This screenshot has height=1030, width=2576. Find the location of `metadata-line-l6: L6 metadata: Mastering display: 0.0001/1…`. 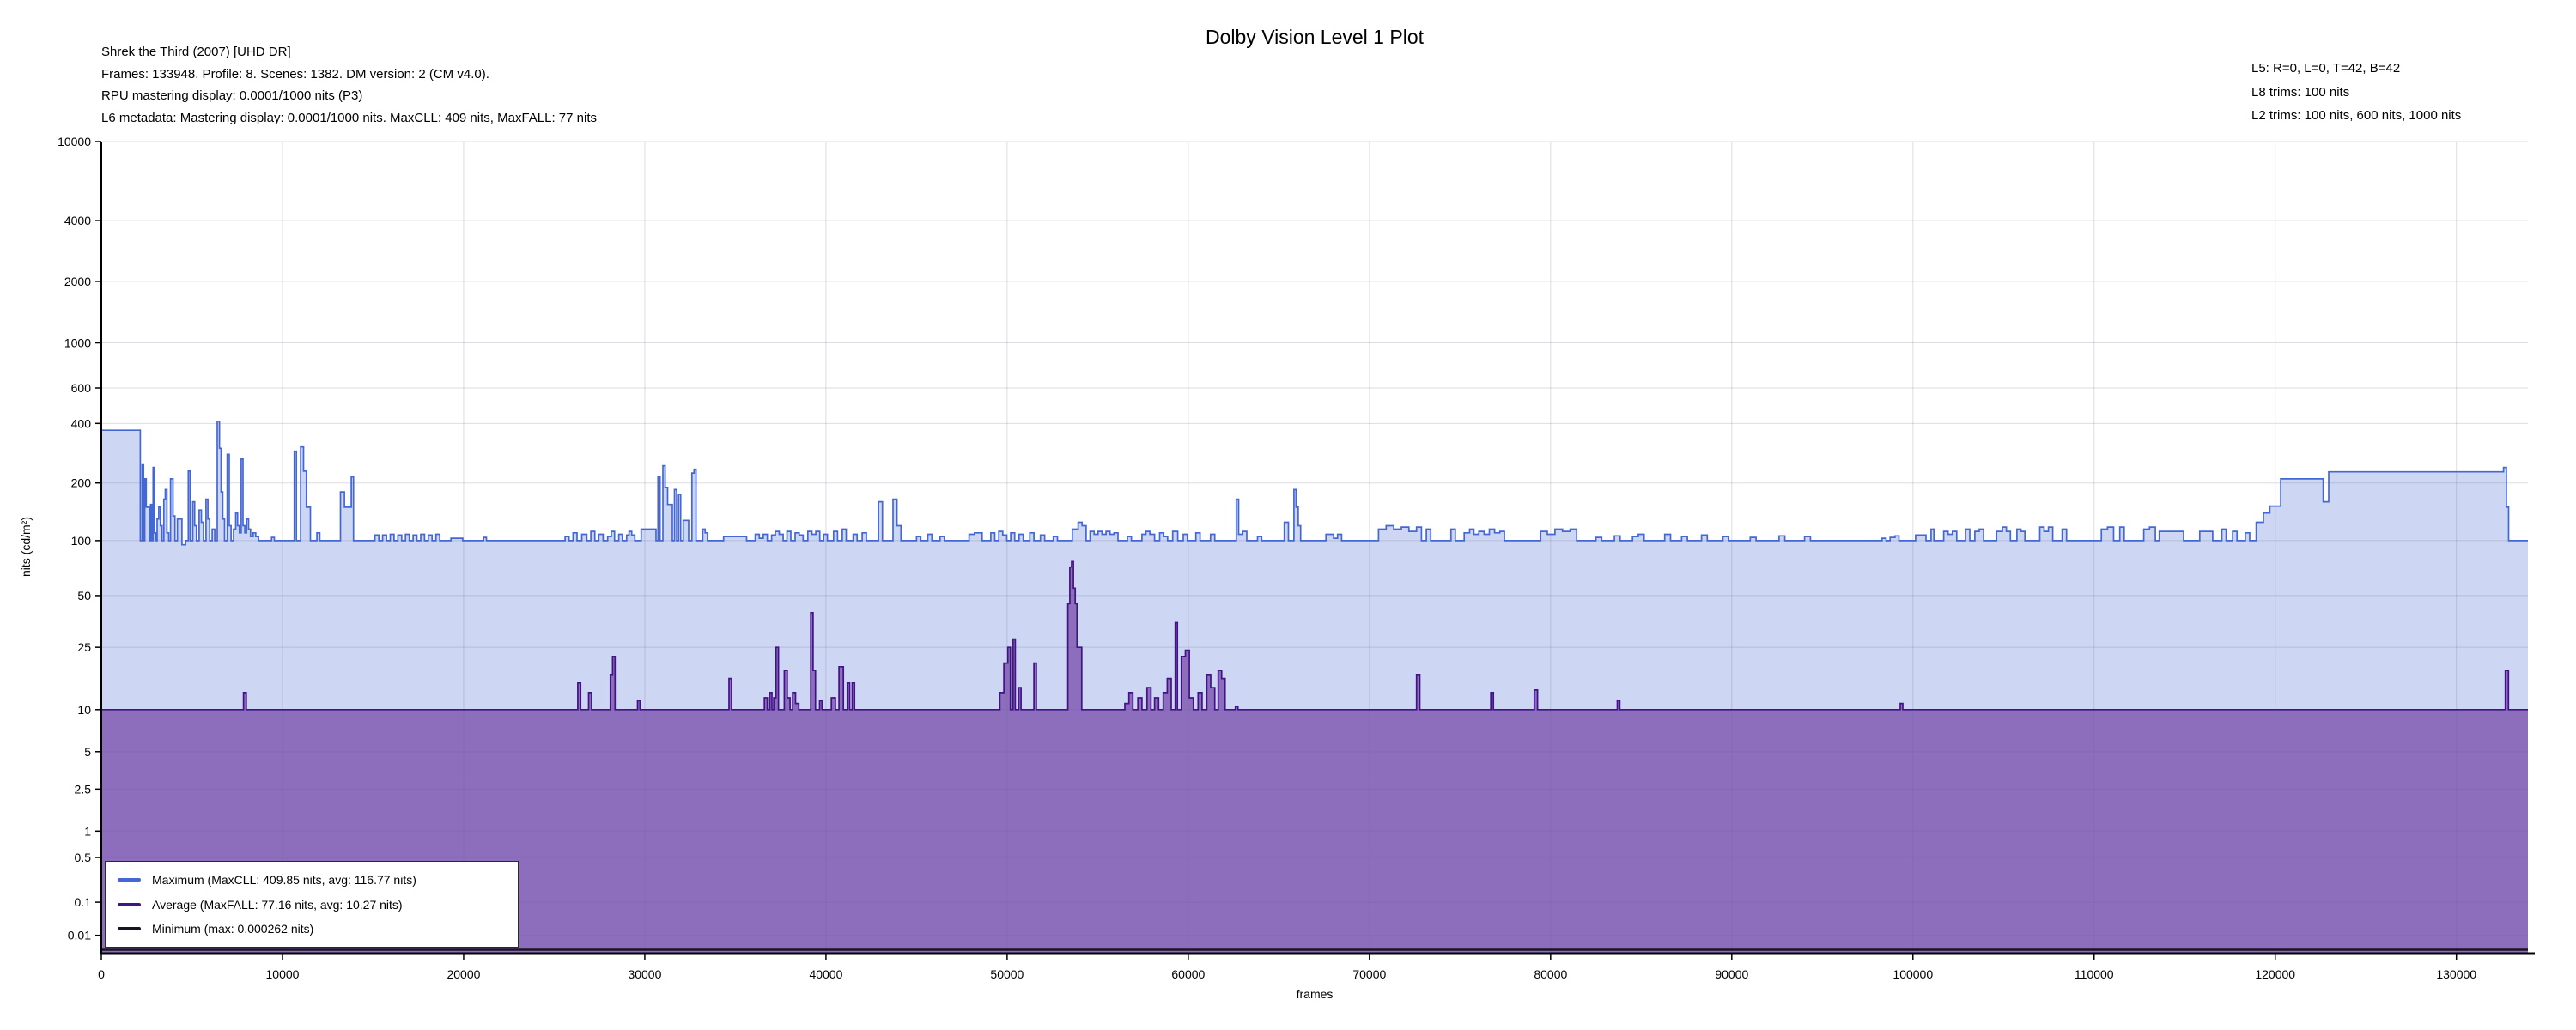

metadata-line-l6: L6 metadata: Mastering display: 0.0001/1… is located at coordinates (349, 117).